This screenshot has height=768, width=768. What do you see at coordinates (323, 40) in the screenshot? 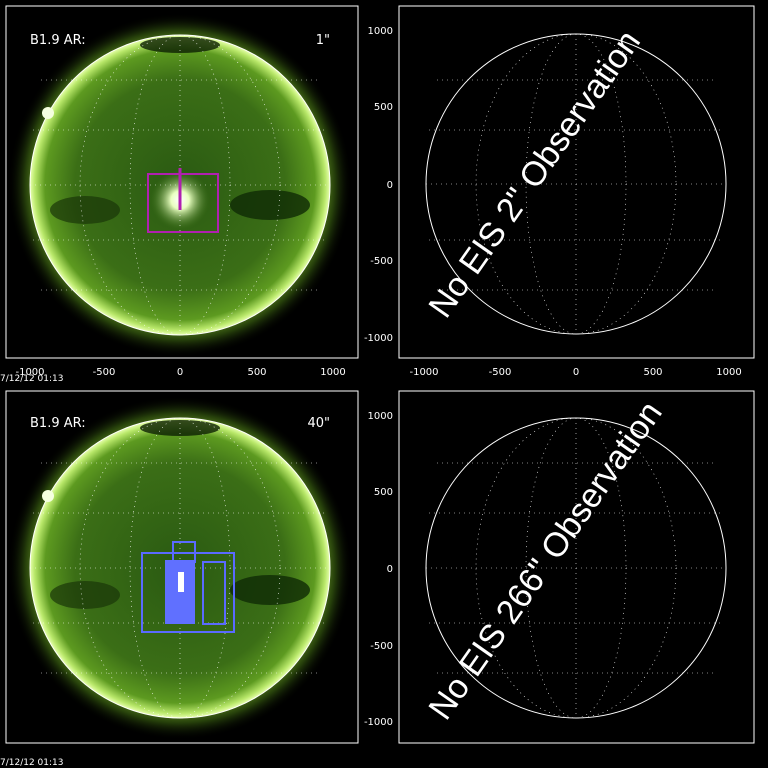
I see `instrument-tag: 1"` at bounding box center [323, 40].